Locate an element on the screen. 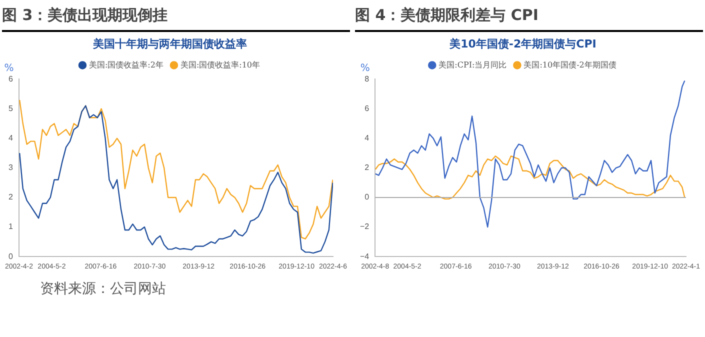 The image size is (705, 337). legend-label: 美国:10年国债-2年期国债 is located at coordinates (570, 65).